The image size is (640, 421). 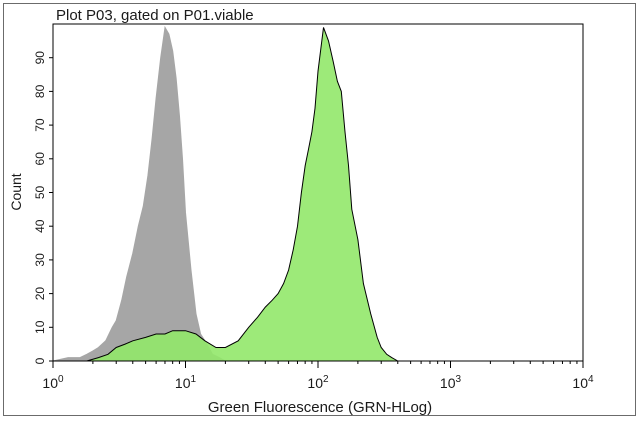 What do you see at coordinates (320, 407) in the screenshot?
I see `x-axis-label: Green Fluorescence (GRN-HLog)` at bounding box center [320, 407].